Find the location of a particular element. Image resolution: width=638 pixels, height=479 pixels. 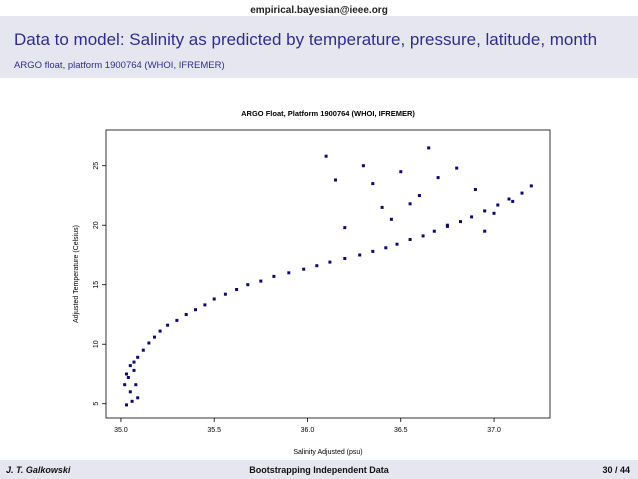

page-number: 30 / 44 is located at coordinates (616, 470).